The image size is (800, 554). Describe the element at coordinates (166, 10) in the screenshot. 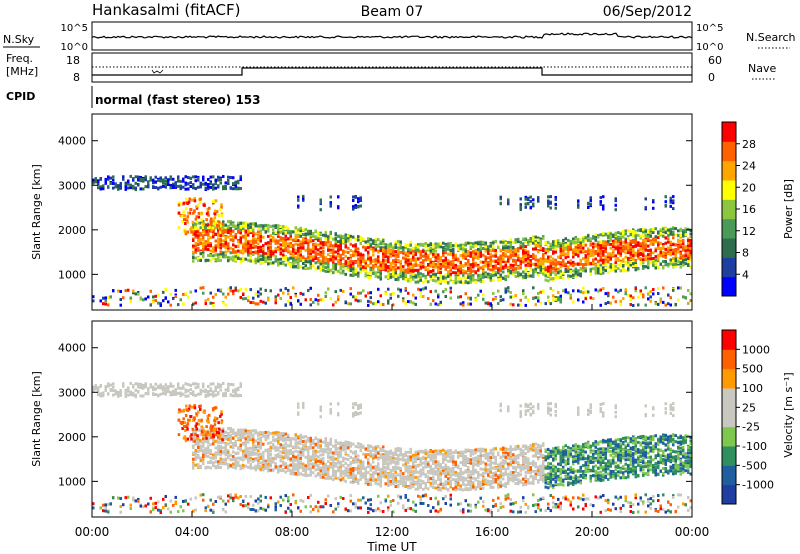

I see `station-title: Hankasalmi (fitACF)` at that location.